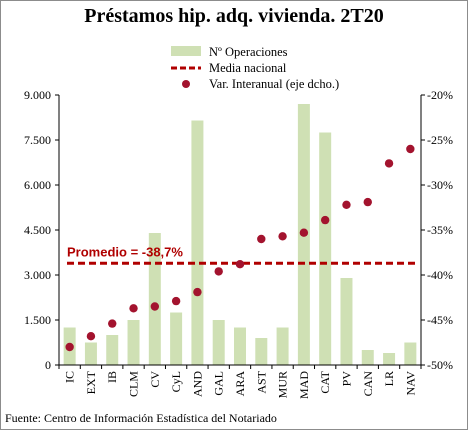  What do you see at coordinates (261, 381) in the screenshot?
I see `x-tick-label: AST` at bounding box center [261, 381].